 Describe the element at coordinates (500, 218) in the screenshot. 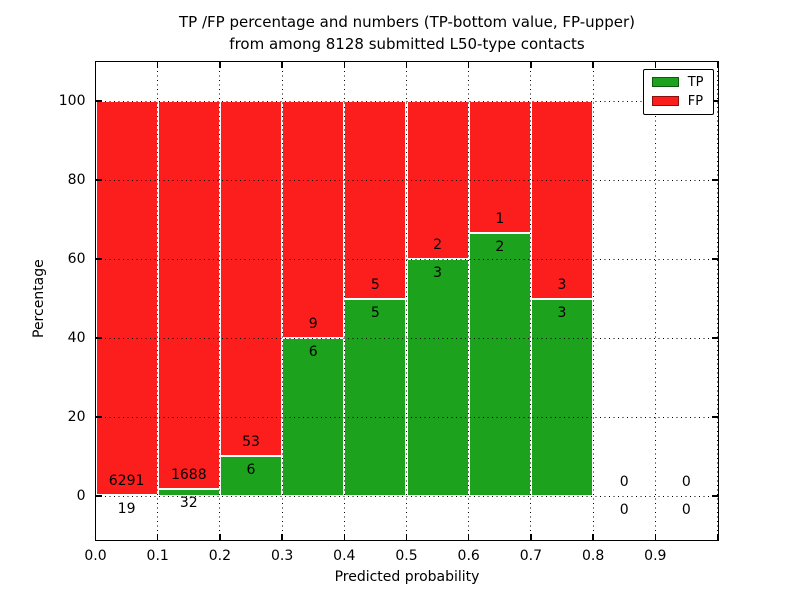

I see `fp-count-label: 1` at that location.